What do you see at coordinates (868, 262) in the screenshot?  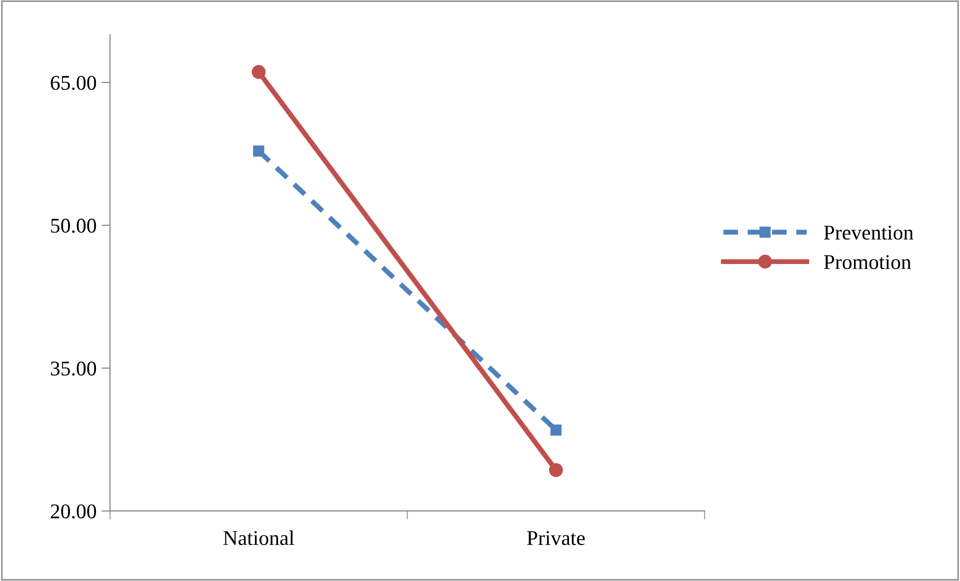 I see `legend-label: Promotion` at bounding box center [868, 262].